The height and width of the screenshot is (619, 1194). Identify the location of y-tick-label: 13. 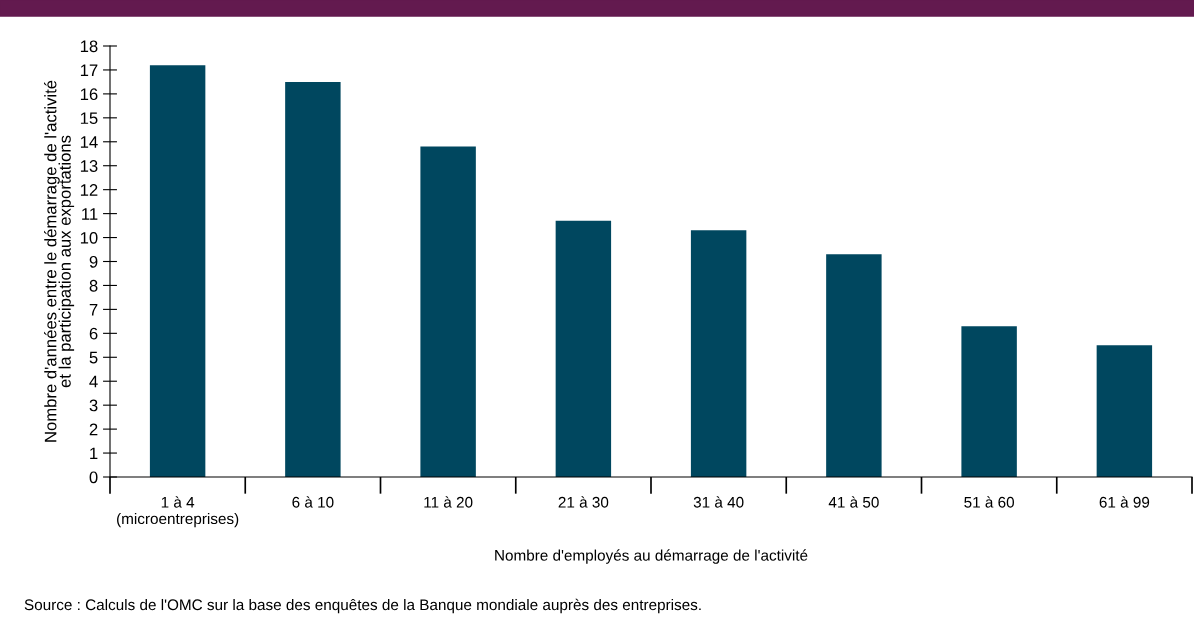
(89, 166).